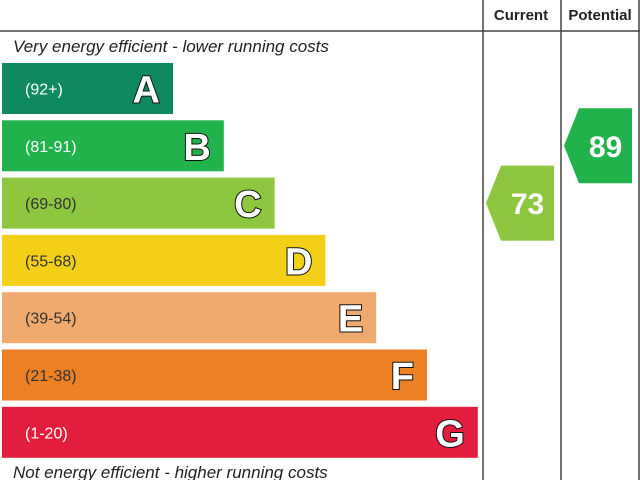  Describe the element at coordinates (46, 433) in the screenshot. I see `band-range-g: (1-20)` at that location.